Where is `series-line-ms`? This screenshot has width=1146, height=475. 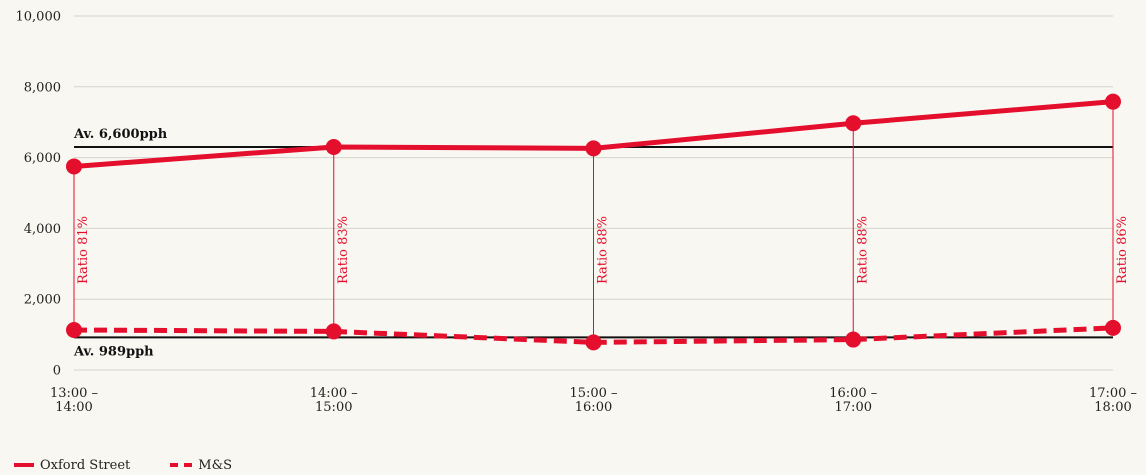 series-line-ms is located at coordinates (593, 335).